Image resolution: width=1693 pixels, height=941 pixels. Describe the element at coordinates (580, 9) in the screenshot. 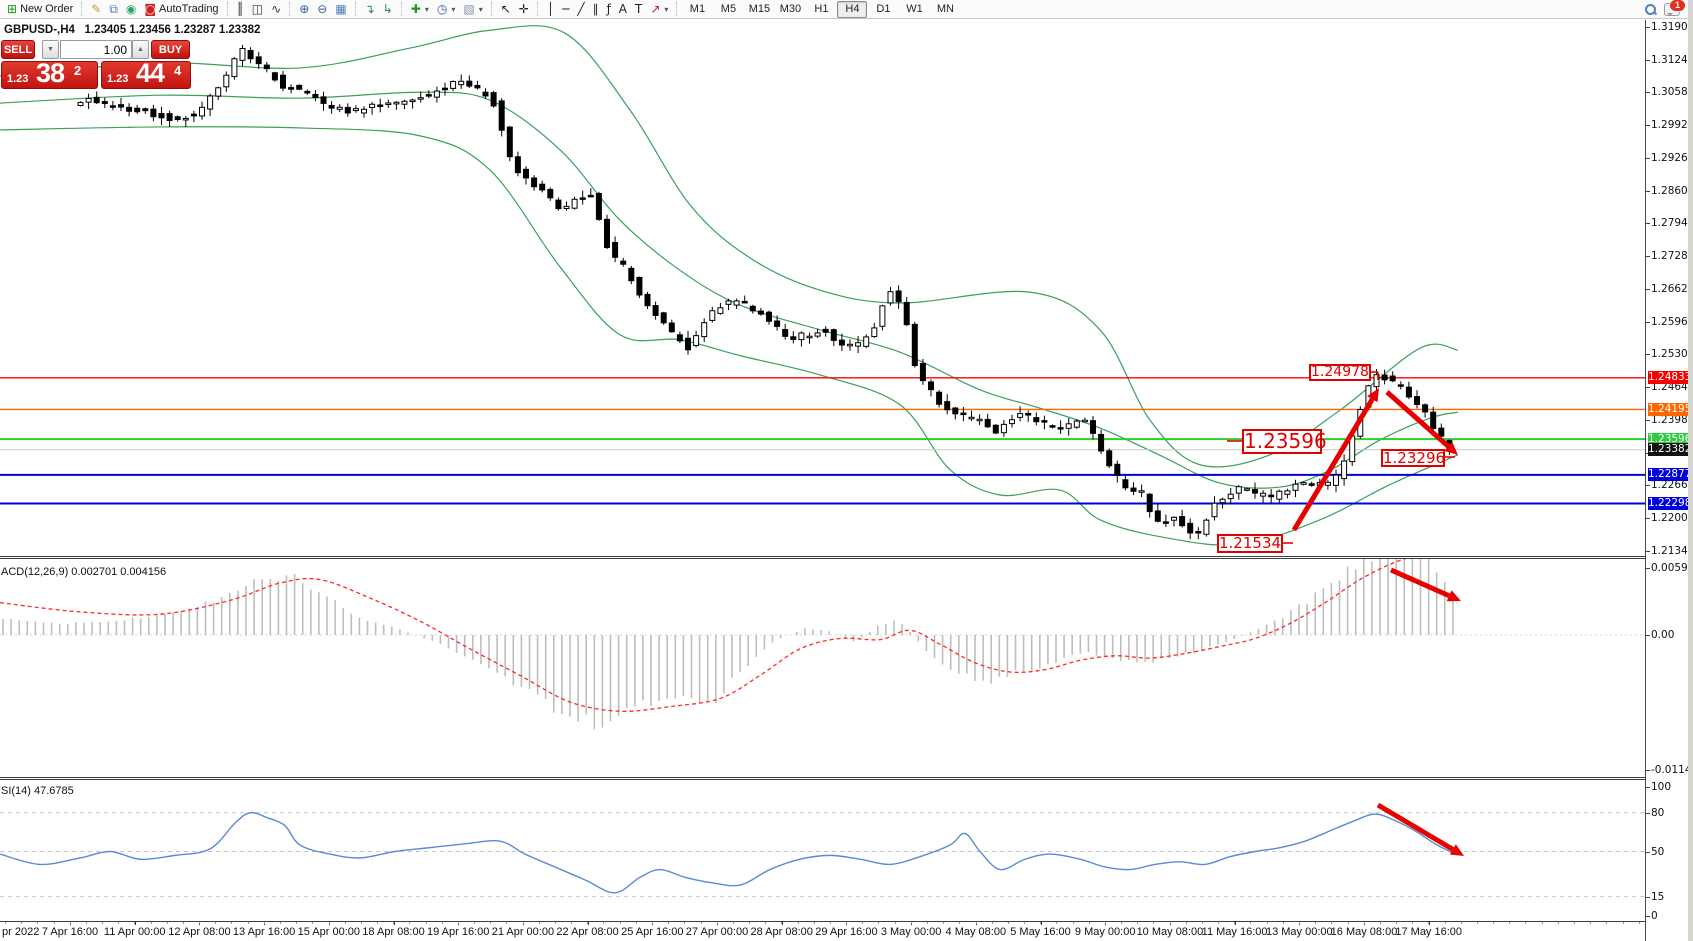

I see `trendline-button: ╱` at that location.